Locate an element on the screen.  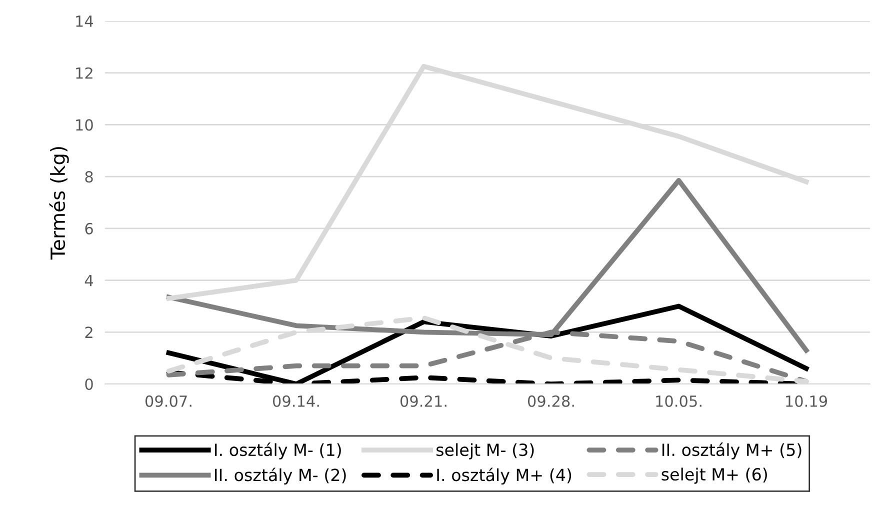
y-tick-label: 8 is located at coordinates (89, 177).